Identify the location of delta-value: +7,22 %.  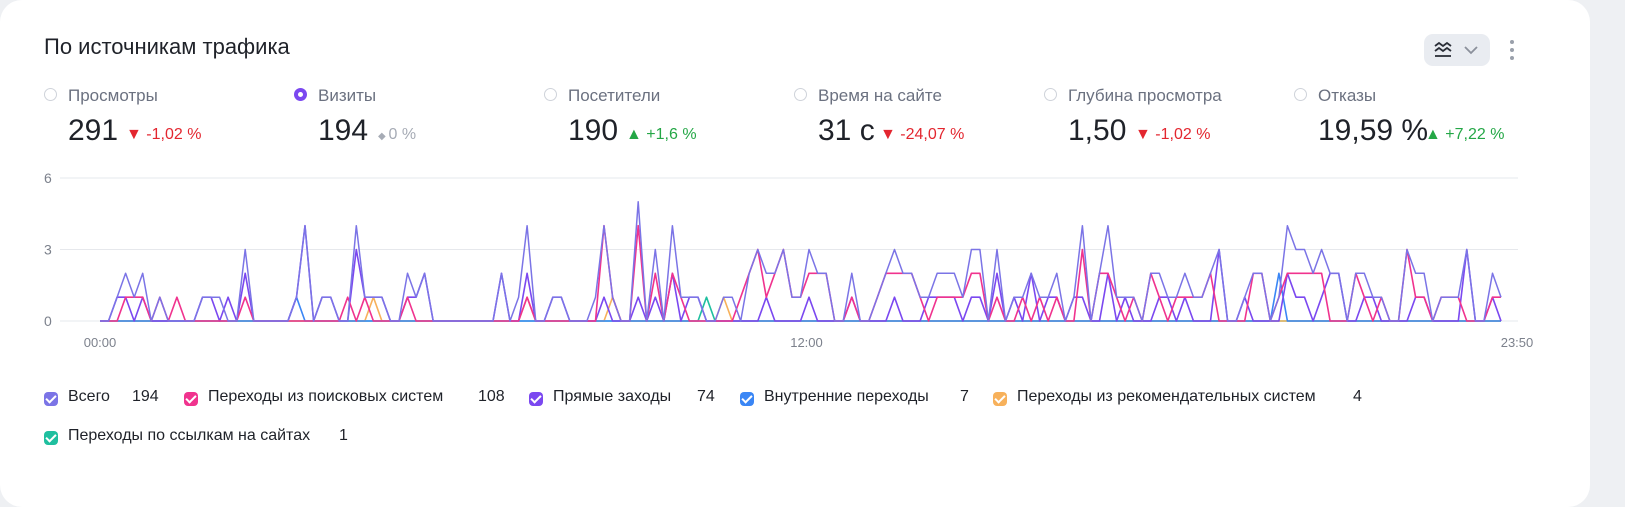
(1475, 134).